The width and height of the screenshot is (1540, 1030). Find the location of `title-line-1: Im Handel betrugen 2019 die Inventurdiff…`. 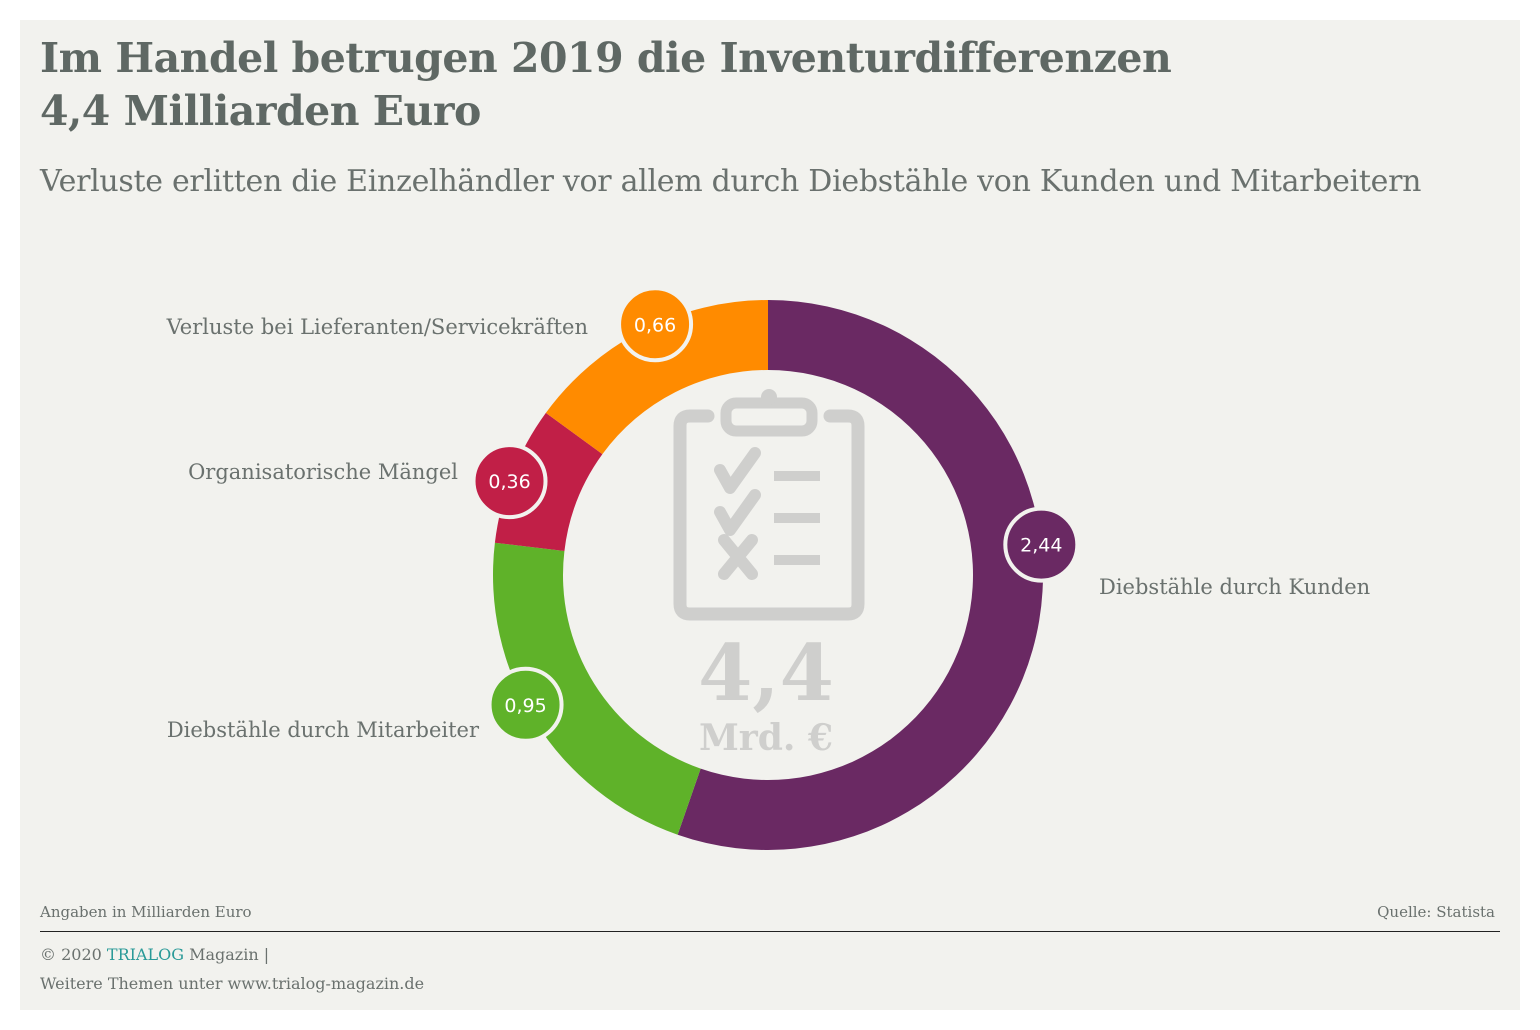

title-line-1: Im Handel betrugen 2019 die Inventurdiff… is located at coordinates (606, 58).